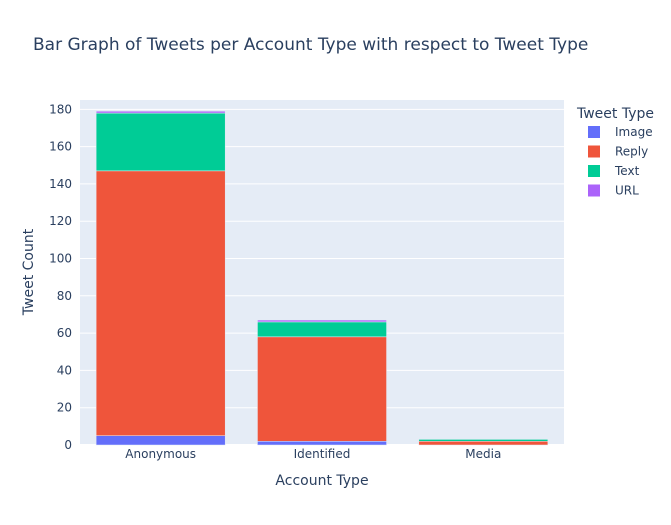 This screenshot has width=671, height=525. Describe the element at coordinates (160, 454) in the screenshot. I see `x-tick-label: Anonymous` at that location.